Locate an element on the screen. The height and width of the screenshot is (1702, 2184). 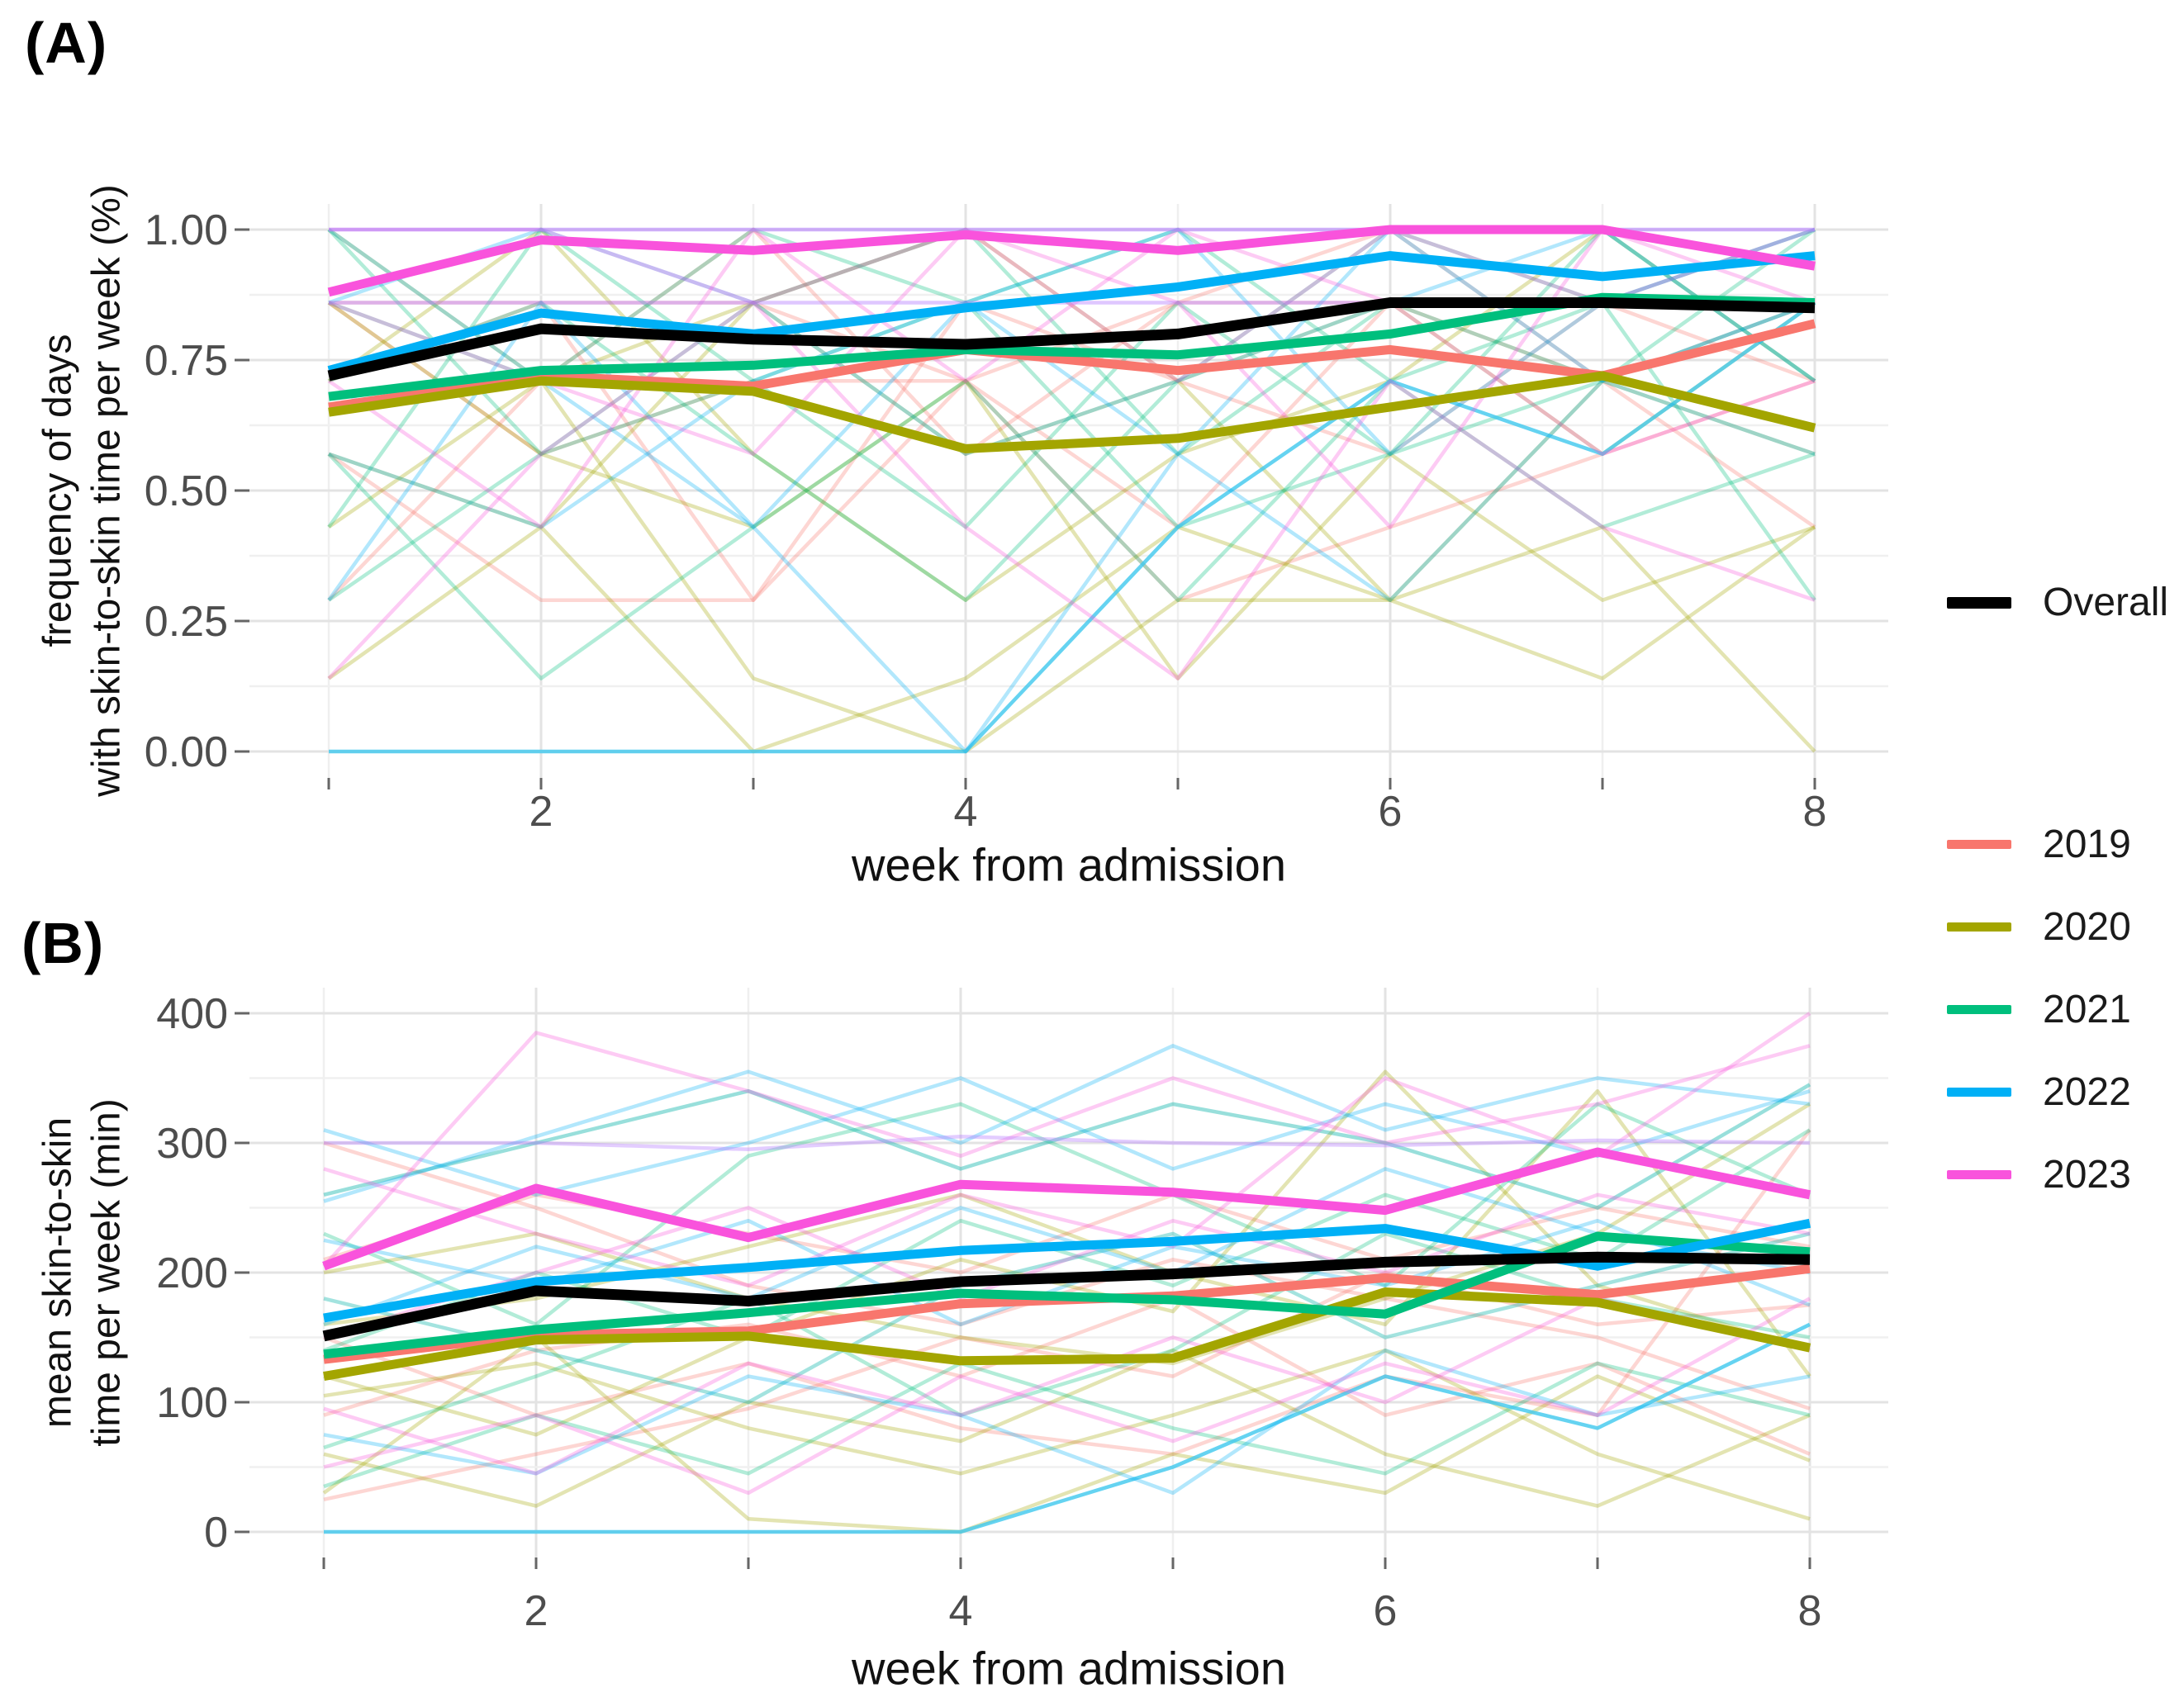
legend-item-2022: 2022 is located at coordinates (2039, 1092).